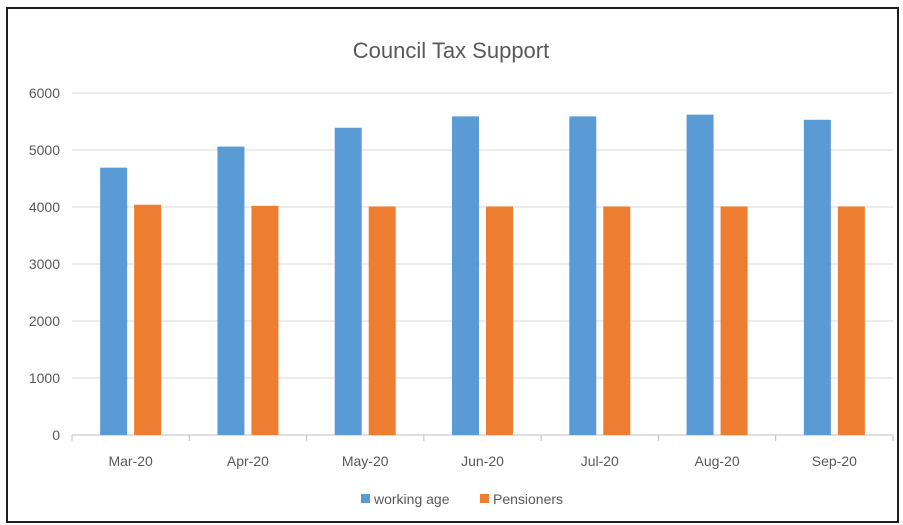 This screenshot has width=903, height=525. I want to click on x-tick-label: Jul-20, so click(600, 461).